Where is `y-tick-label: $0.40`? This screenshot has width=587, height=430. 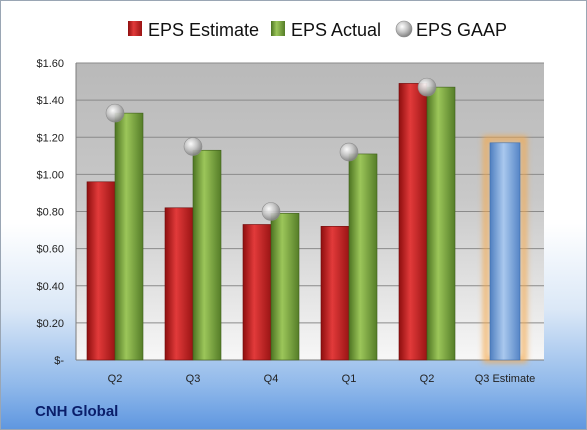 y-tick-label: $0.40 is located at coordinates (50, 287).